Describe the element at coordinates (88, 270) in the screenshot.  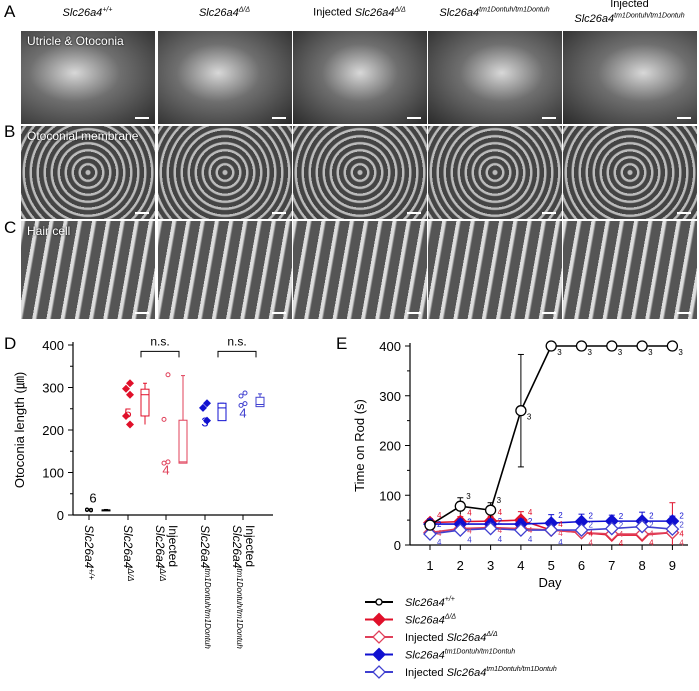
I see `micrograph: Hair cell` at that location.